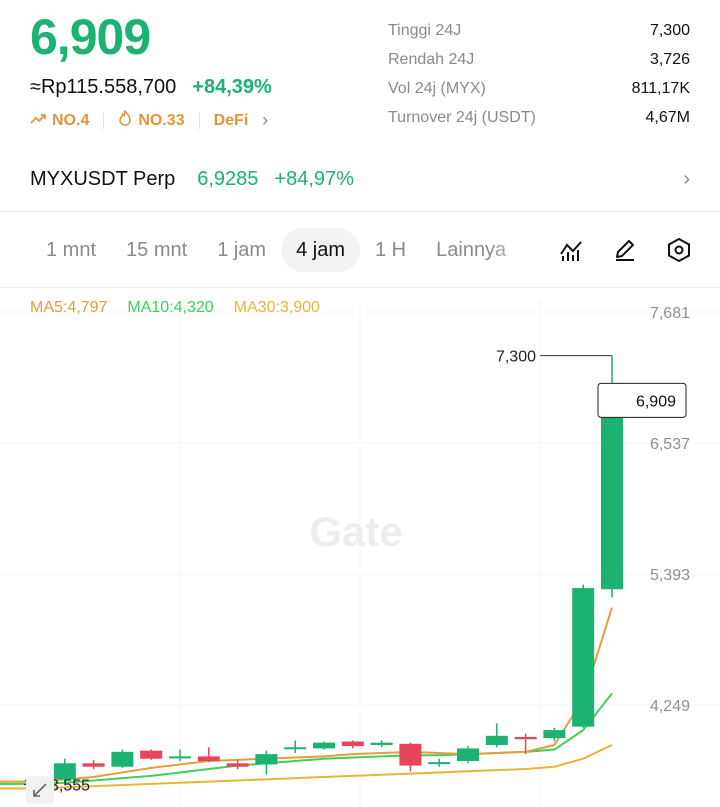  I want to click on stat-row-low: Rendah 24J 3,726, so click(539, 59).